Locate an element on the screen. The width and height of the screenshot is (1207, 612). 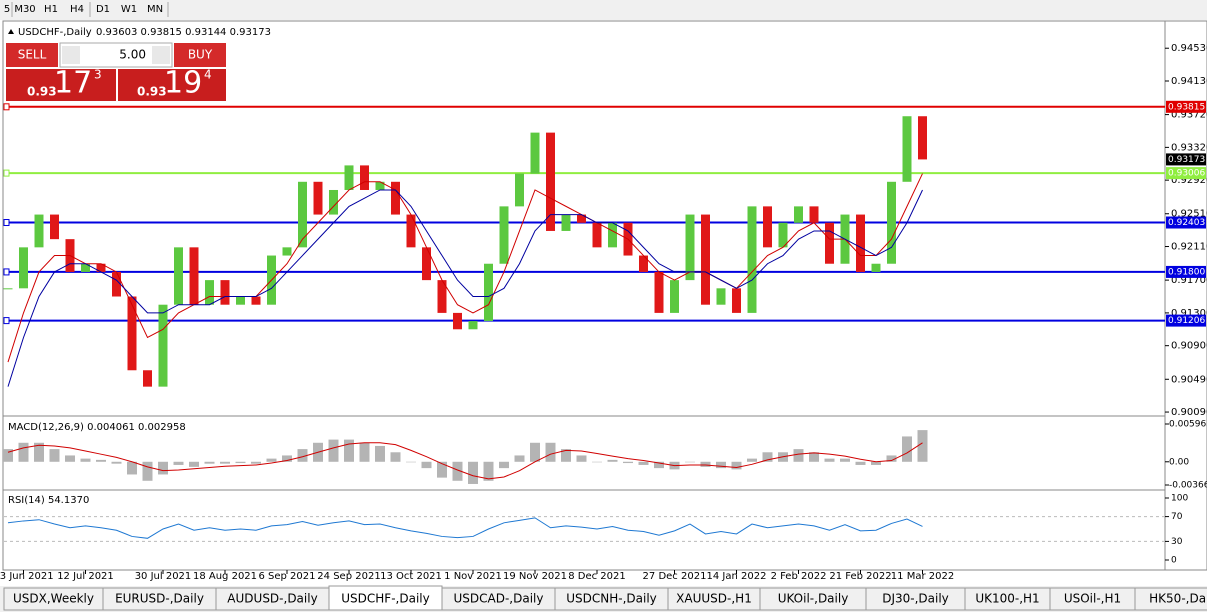
ohlc: 0.93603 0.93815 0.93144 0.93173 is located at coordinates (183, 32).